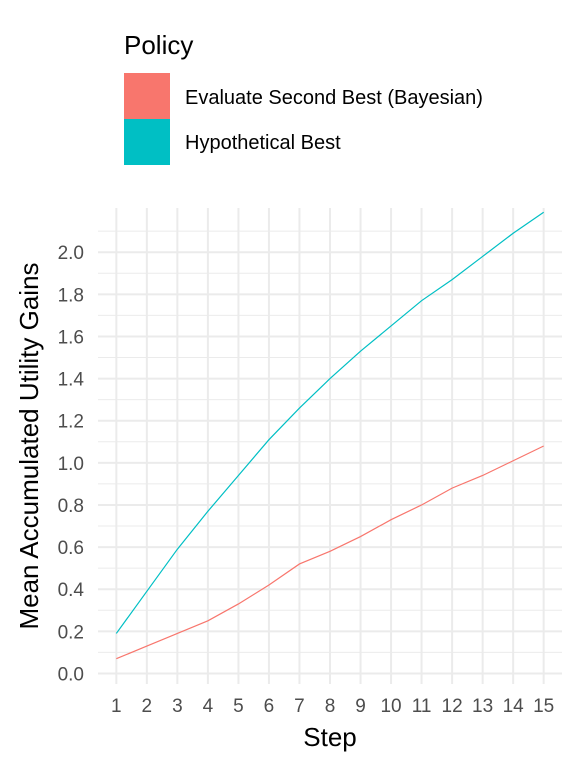 This screenshot has width=576, height=768. Describe the element at coordinates (360, 706) in the screenshot. I see `x-tick-label: 9` at that location.